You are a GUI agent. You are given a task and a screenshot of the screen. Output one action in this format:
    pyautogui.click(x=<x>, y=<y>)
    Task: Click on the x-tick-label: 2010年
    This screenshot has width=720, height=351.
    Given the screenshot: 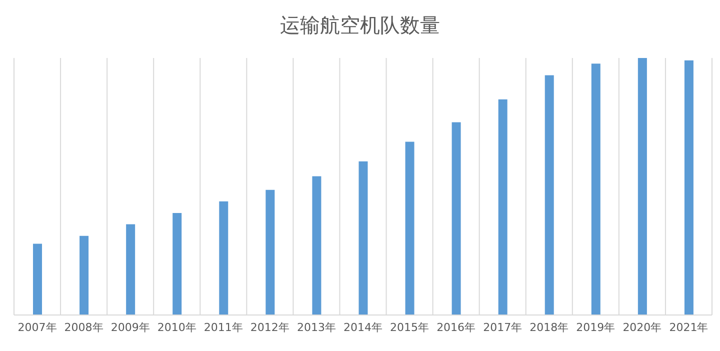 What is the action you would take?
    pyautogui.click(x=176, y=327)
    